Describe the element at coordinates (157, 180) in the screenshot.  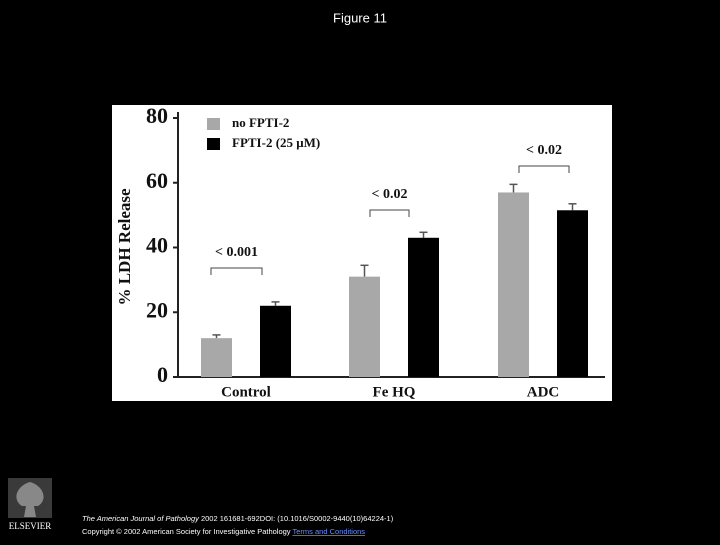
I see `y-tick-label: 60` at that location.